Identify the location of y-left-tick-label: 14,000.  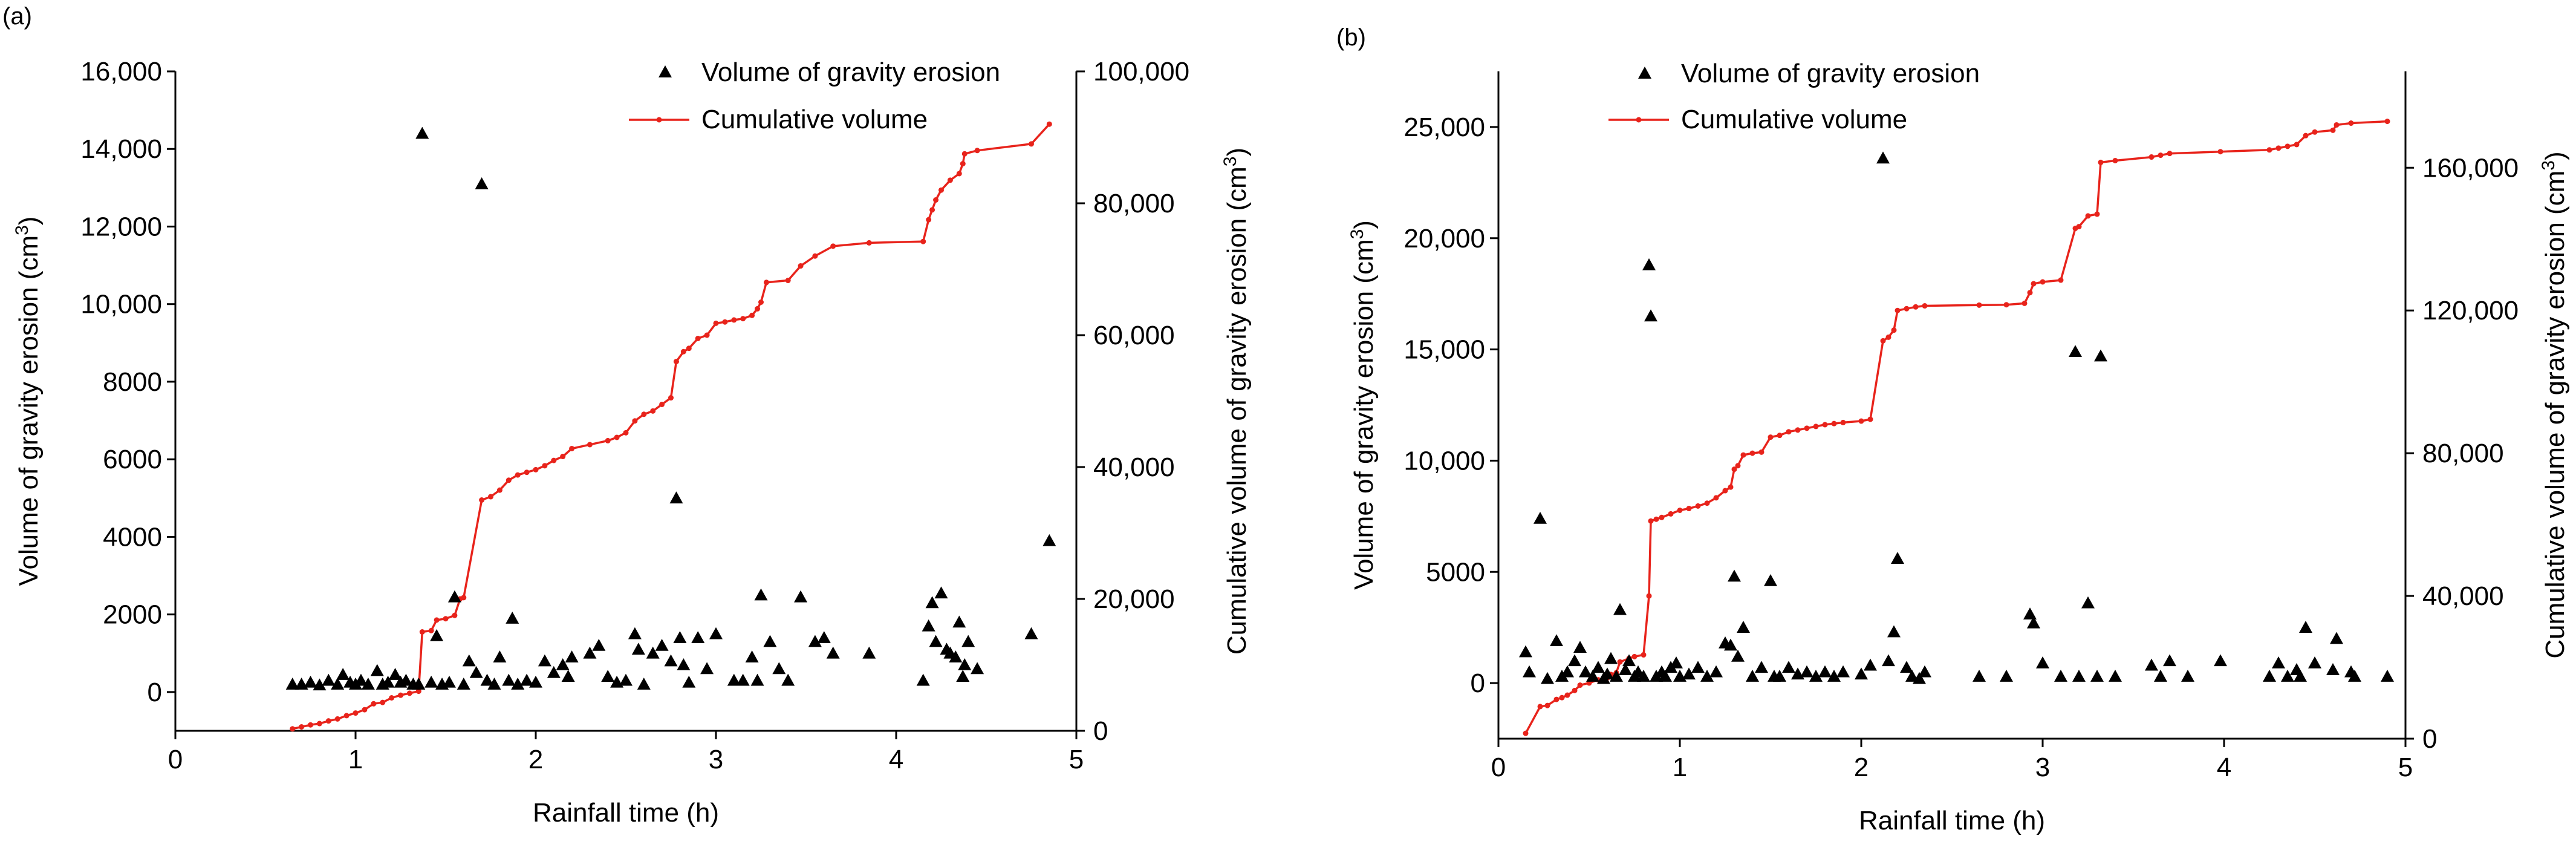
(121, 149).